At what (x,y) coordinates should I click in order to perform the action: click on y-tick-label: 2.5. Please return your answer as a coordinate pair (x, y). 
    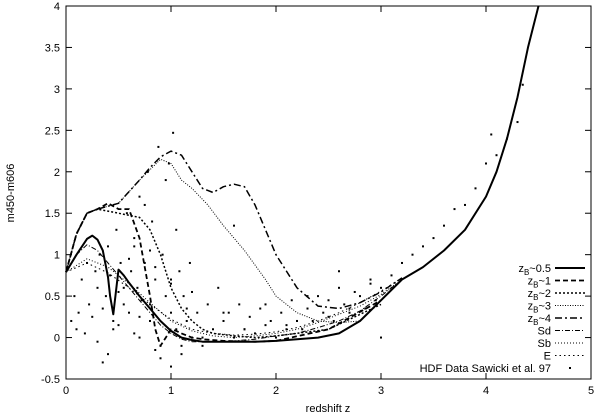
    Looking at the image, I should click on (52, 131).